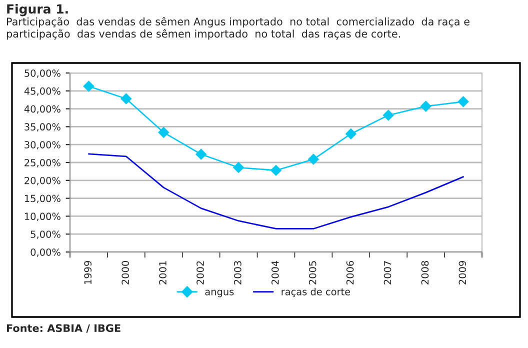 Image resolution: width=528 pixels, height=348 pixels. What do you see at coordinates (275, 272) in the screenshot?
I see `x-tick-label: 2004` at bounding box center [275, 272].